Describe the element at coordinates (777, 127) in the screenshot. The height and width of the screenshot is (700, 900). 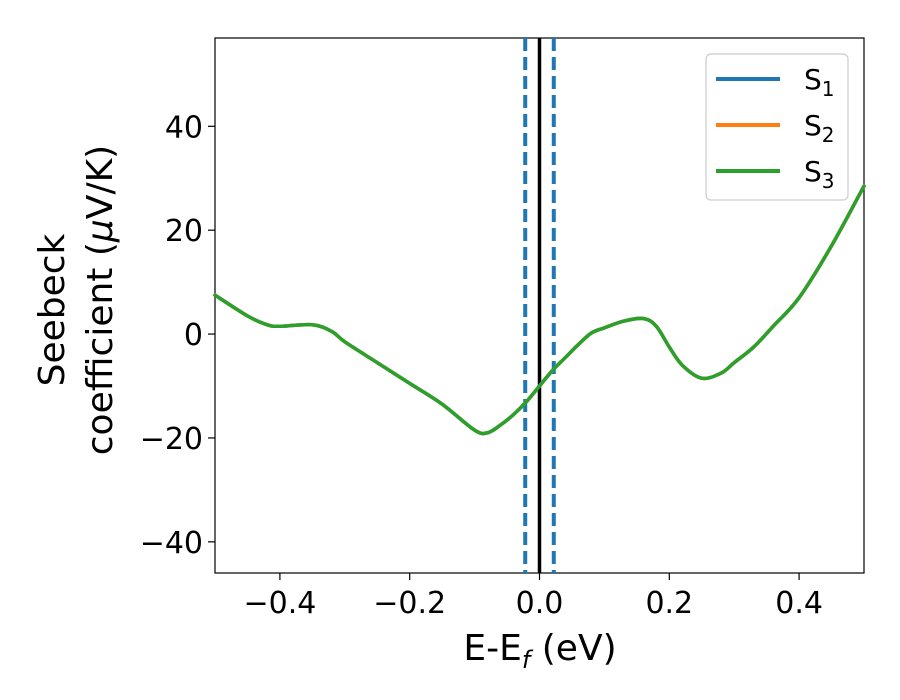
I see `legend: S1 S2 S3` at that location.